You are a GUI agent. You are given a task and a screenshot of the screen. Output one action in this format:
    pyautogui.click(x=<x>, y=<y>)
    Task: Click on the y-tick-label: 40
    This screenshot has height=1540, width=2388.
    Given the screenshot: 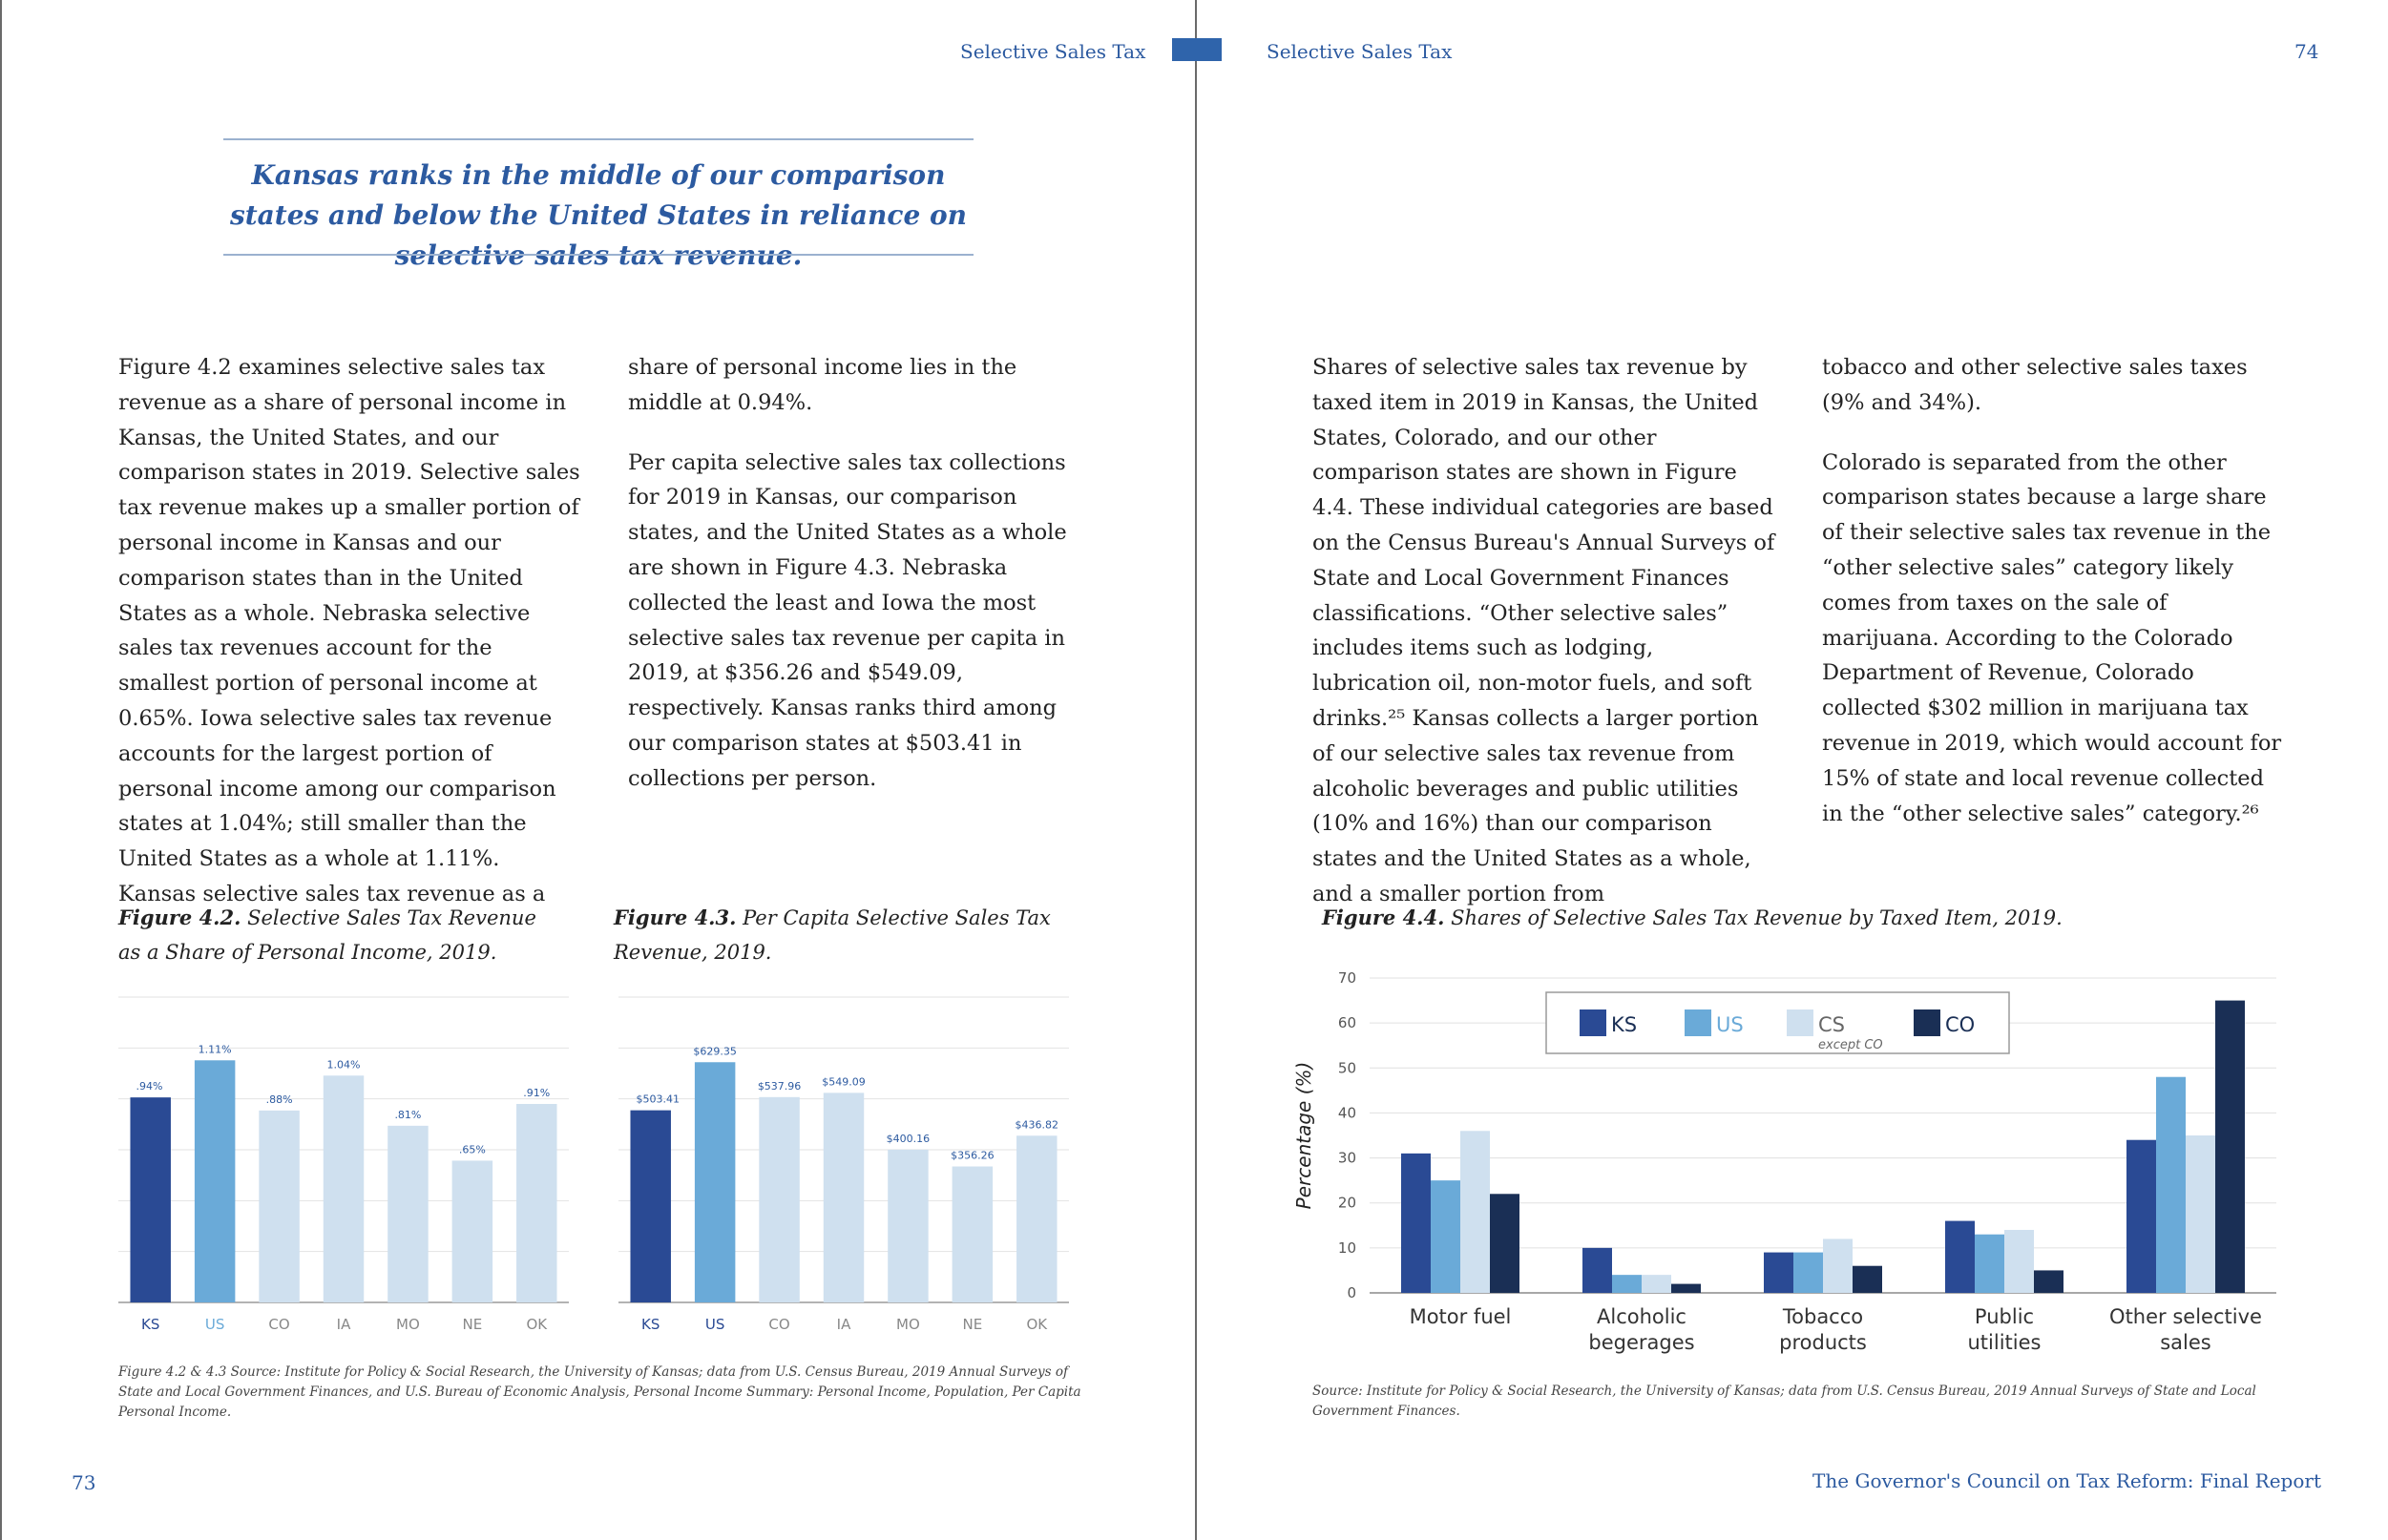 What is the action you would take?
    pyautogui.click(x=1347, y=1112)
    